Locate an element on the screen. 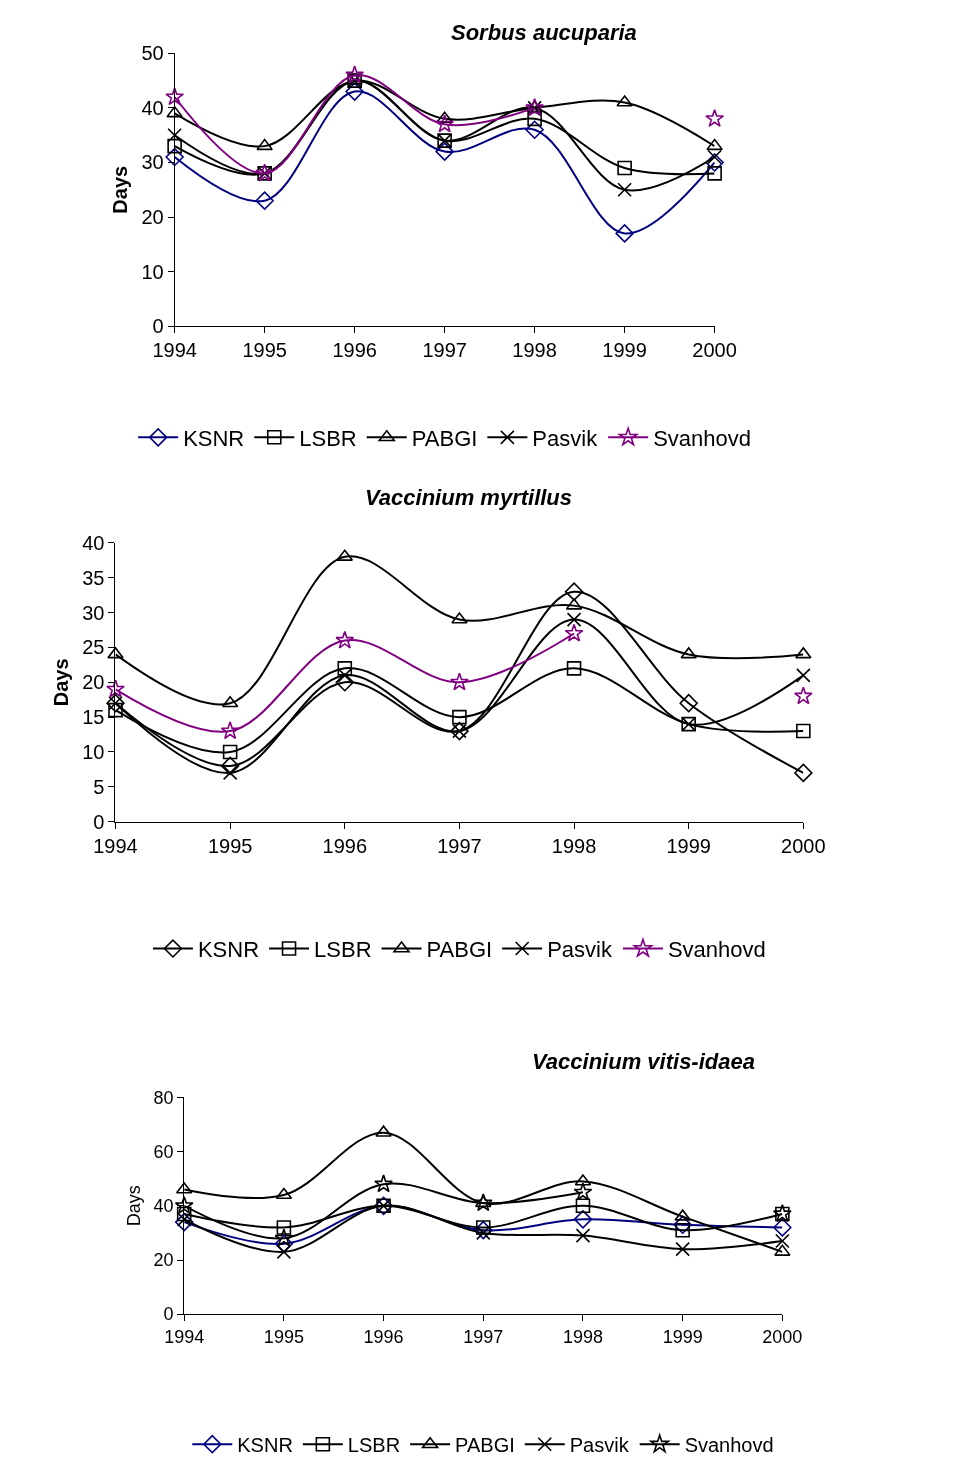  y-tick-label: 50 is located at coordinates (152, 53).